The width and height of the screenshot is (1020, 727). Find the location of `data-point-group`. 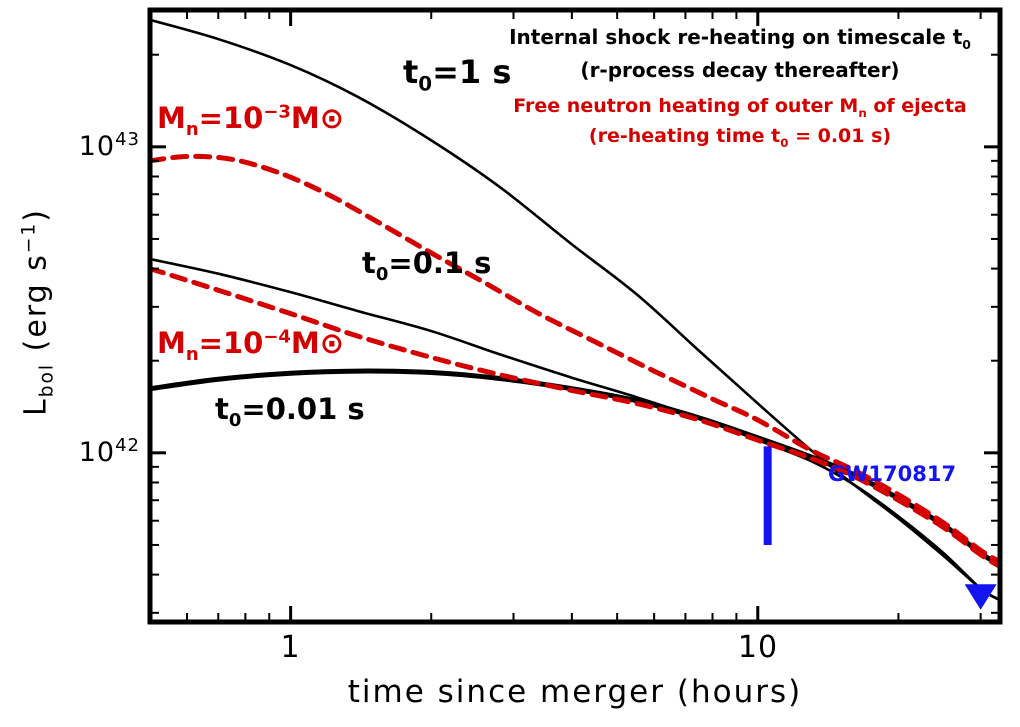

data-point-group is located at coordinates (880, 528).